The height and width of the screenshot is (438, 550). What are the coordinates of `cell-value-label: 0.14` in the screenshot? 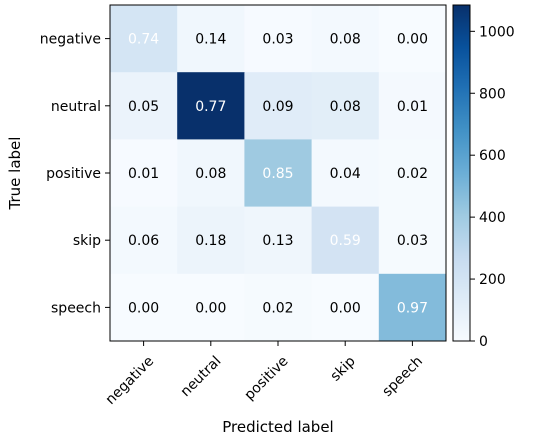 It's located at (210, 40).